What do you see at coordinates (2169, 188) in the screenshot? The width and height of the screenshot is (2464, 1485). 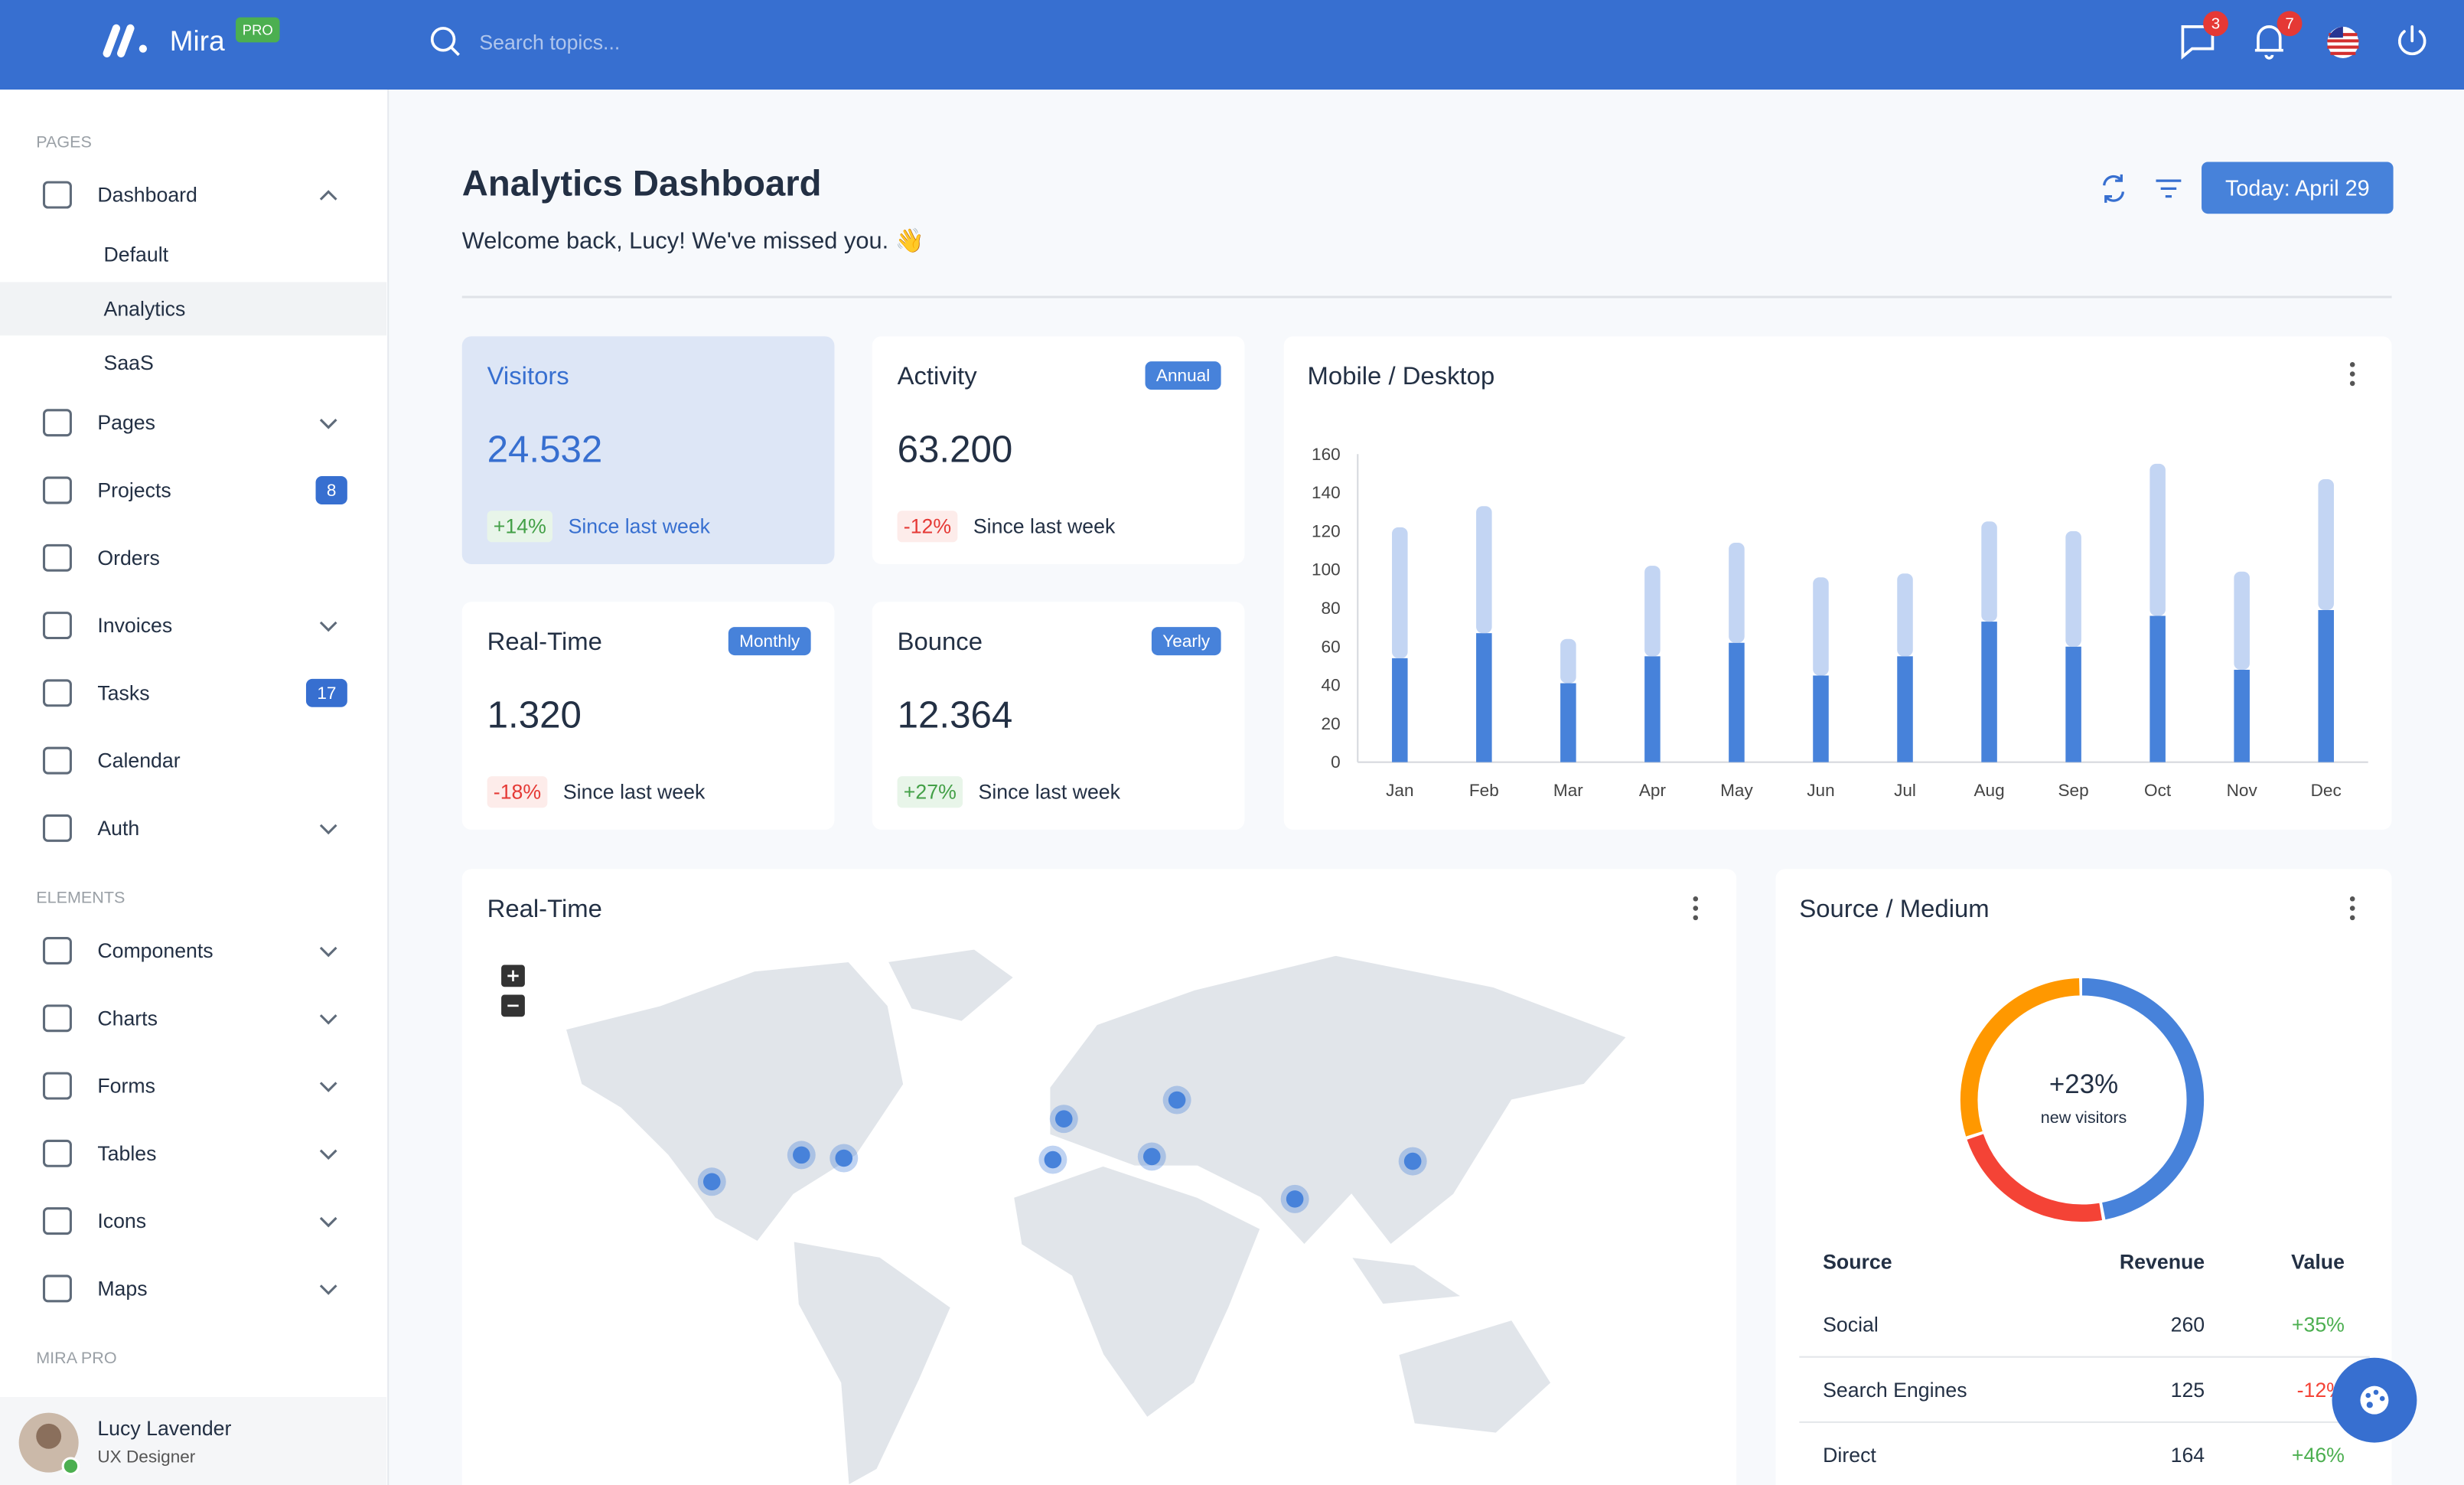 I see `filter-icon` at bounding box center [2169, 188].